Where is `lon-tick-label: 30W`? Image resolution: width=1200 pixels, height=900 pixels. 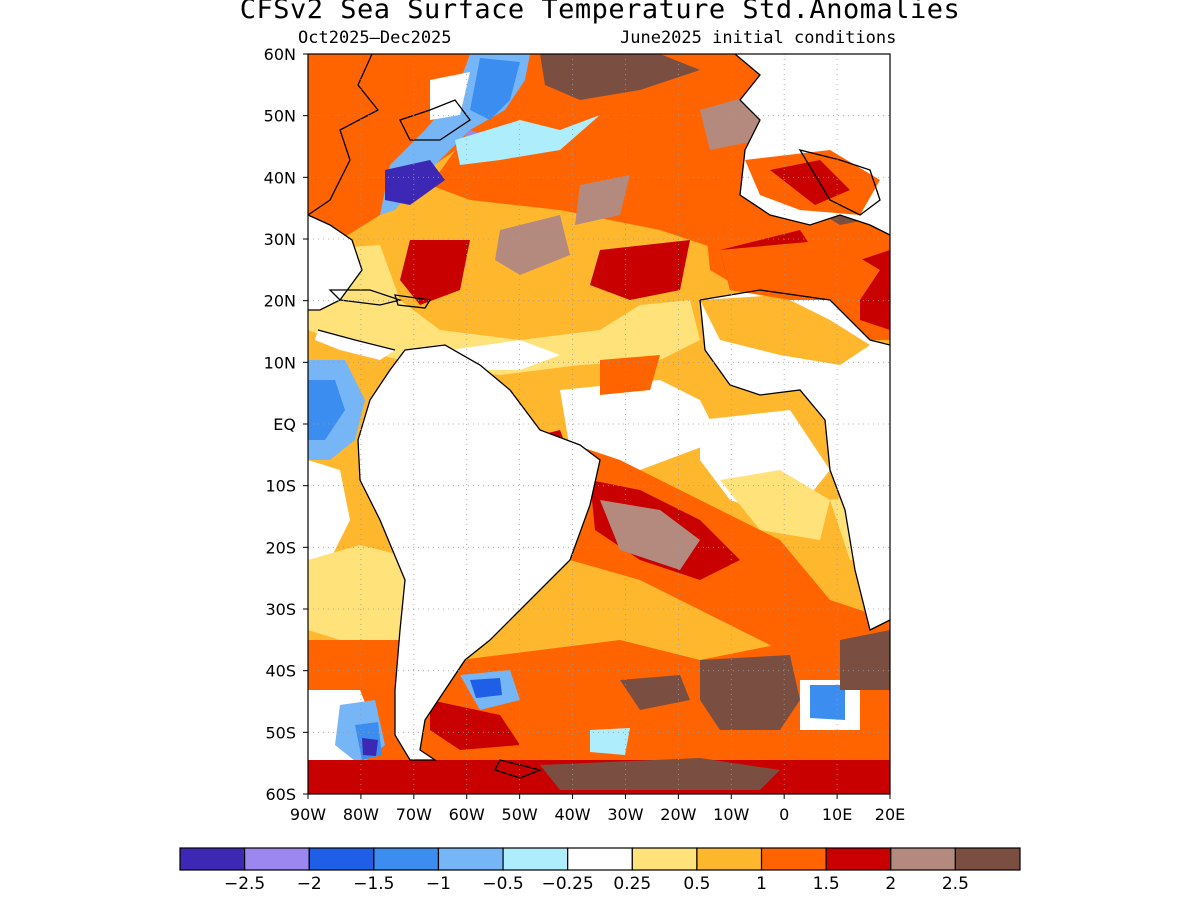 lon-tick-label: 30W is located at coordinates (625, 814).